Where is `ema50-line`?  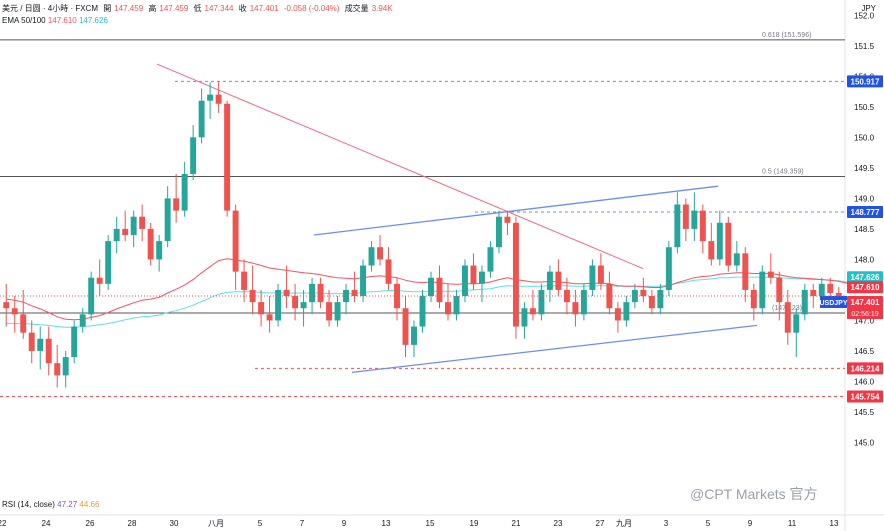 ema50-line is located at coordinates (427, 289).